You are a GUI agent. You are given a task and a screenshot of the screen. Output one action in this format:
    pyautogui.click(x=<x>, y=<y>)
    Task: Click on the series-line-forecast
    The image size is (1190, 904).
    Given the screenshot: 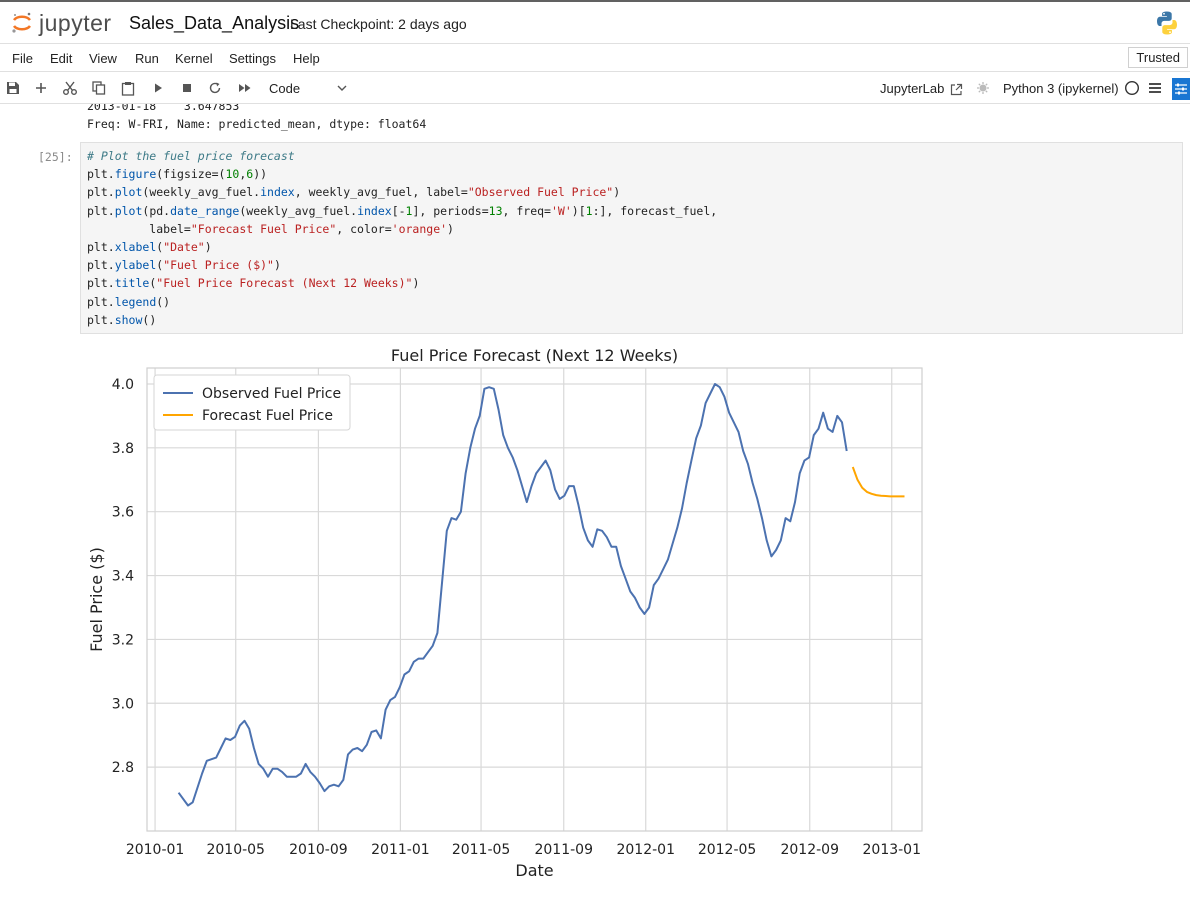 What is the action you would take?
    pyautogui.click(x=878, y=482)
    